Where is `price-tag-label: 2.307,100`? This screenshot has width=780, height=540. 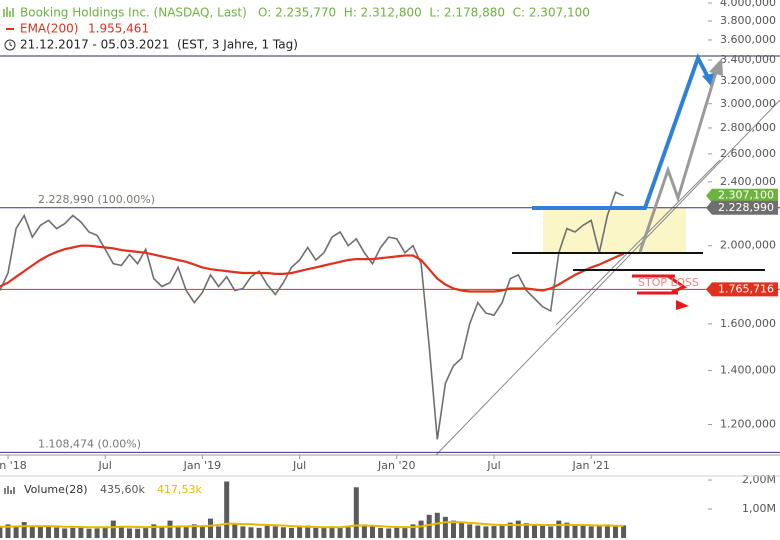
price-tag-label: 2.307,100 is located at coordinates (746, 195).